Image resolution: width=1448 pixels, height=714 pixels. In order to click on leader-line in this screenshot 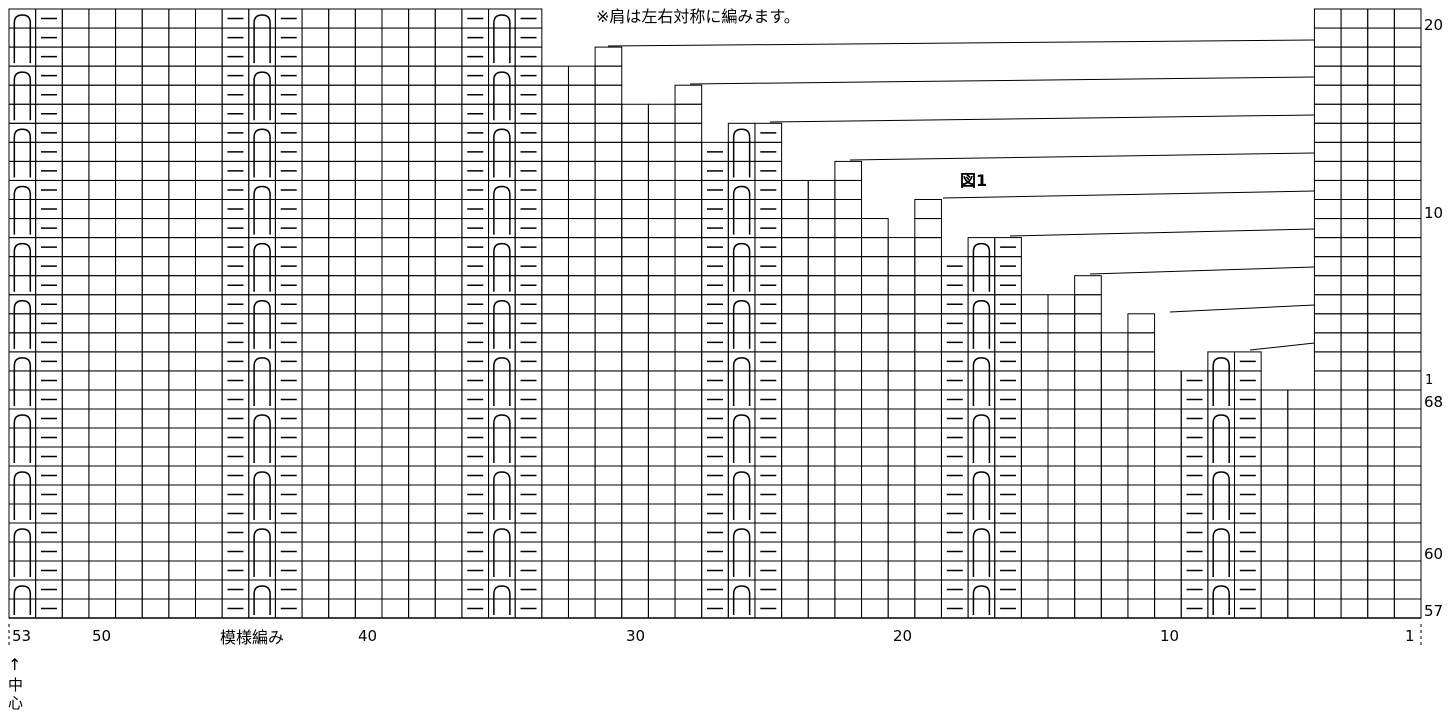, I will do `click(1282, 346)`.